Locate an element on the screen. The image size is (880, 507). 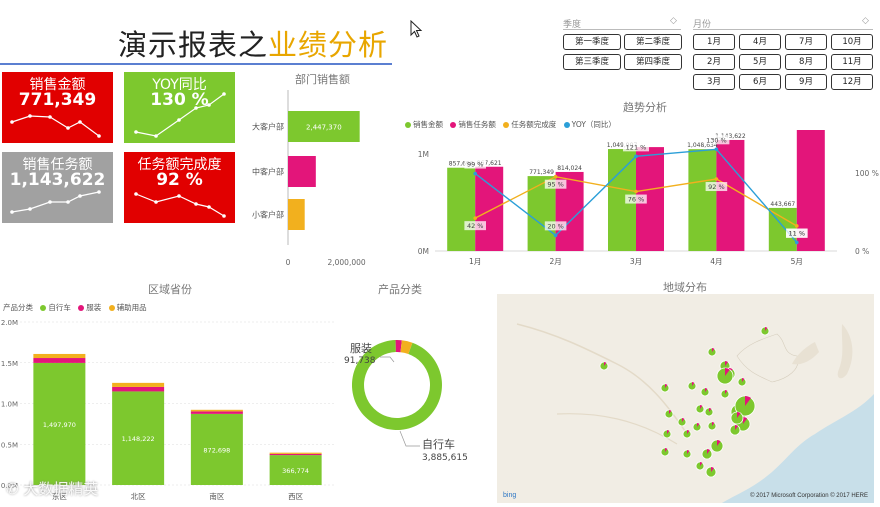
kpi-value: 771,349 is located at coordinates (57, 100).